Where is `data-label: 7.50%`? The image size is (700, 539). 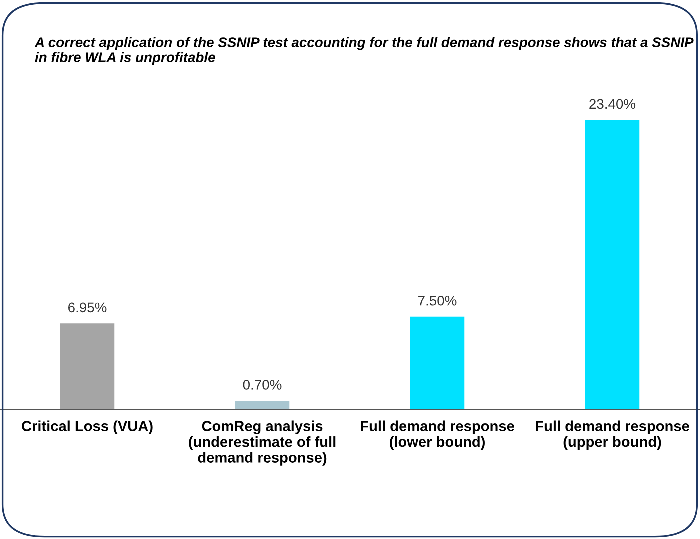
data-label: 7.50% is located at coordinates (437, 301).